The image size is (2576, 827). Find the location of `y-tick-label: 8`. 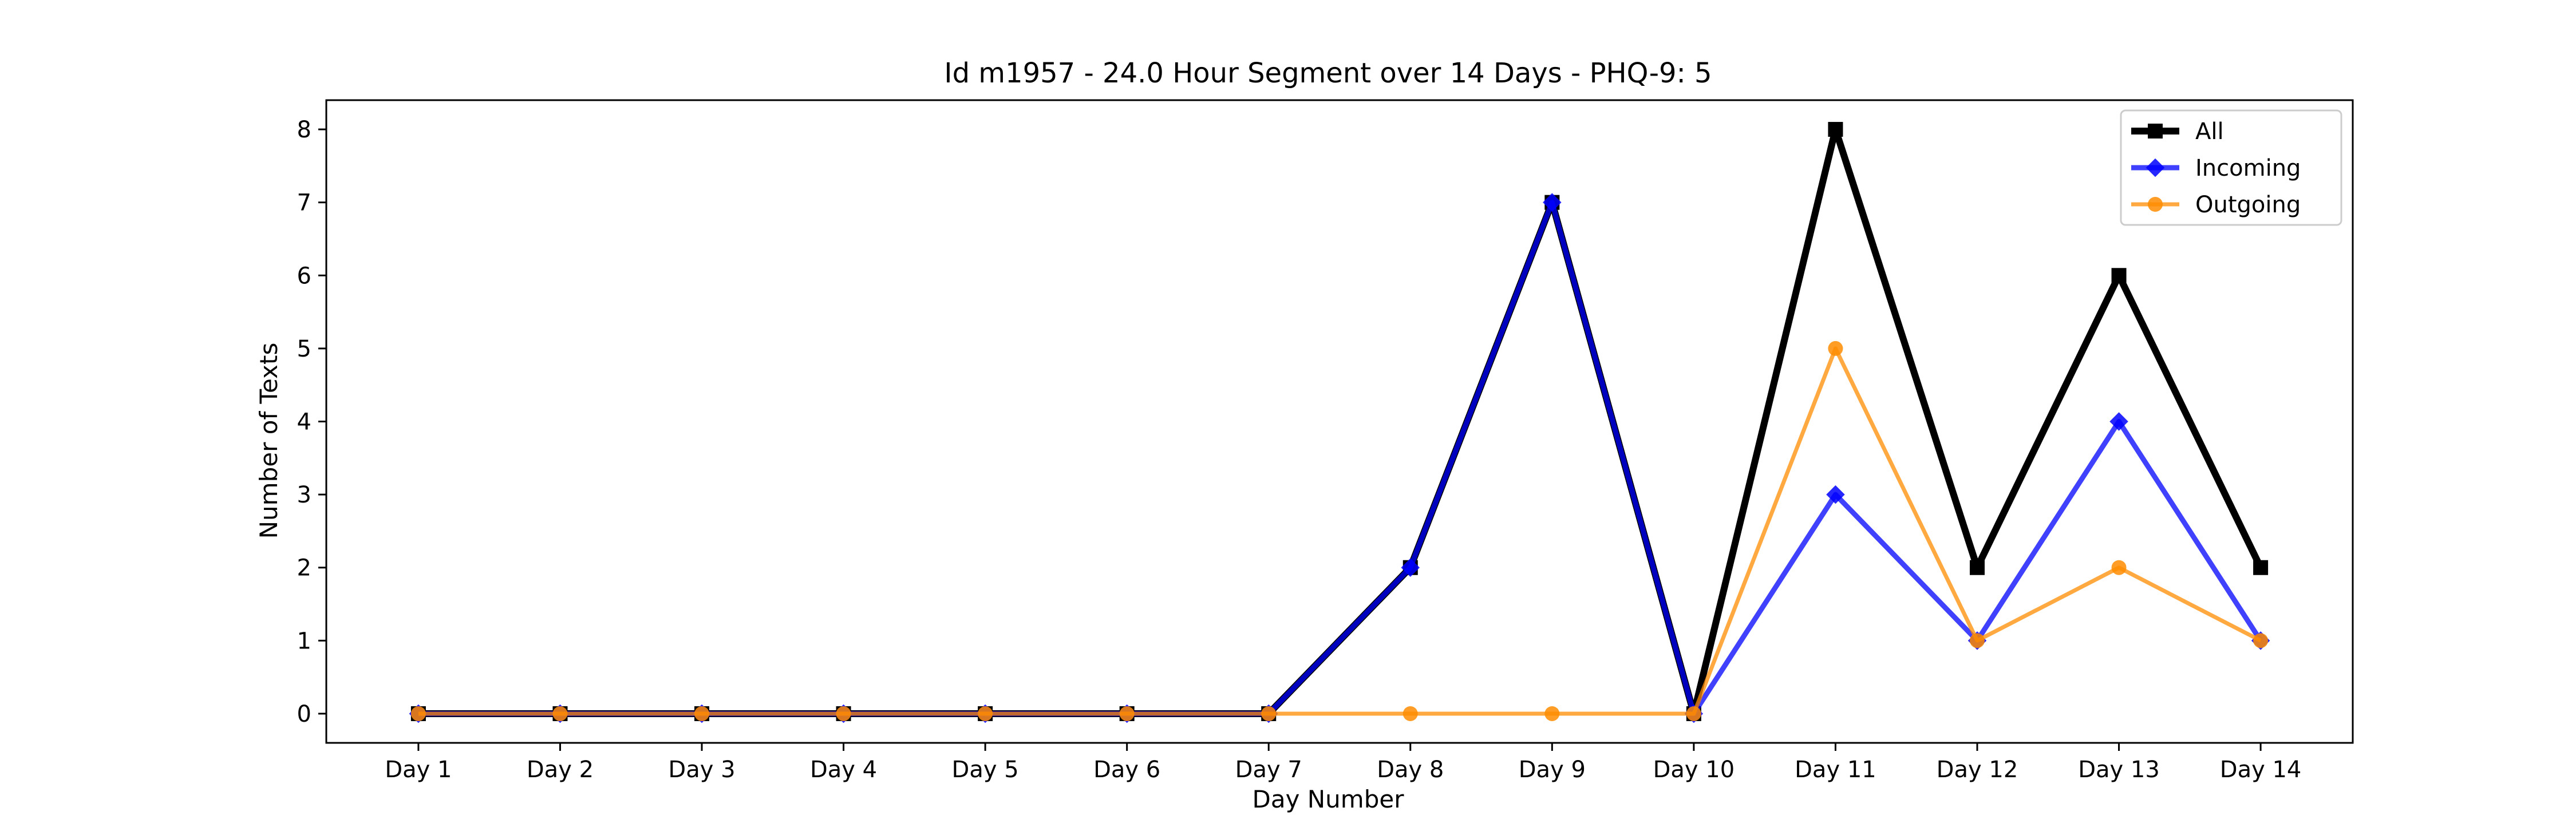

y-tick-label: 8 is located at coordinates (304, 130).